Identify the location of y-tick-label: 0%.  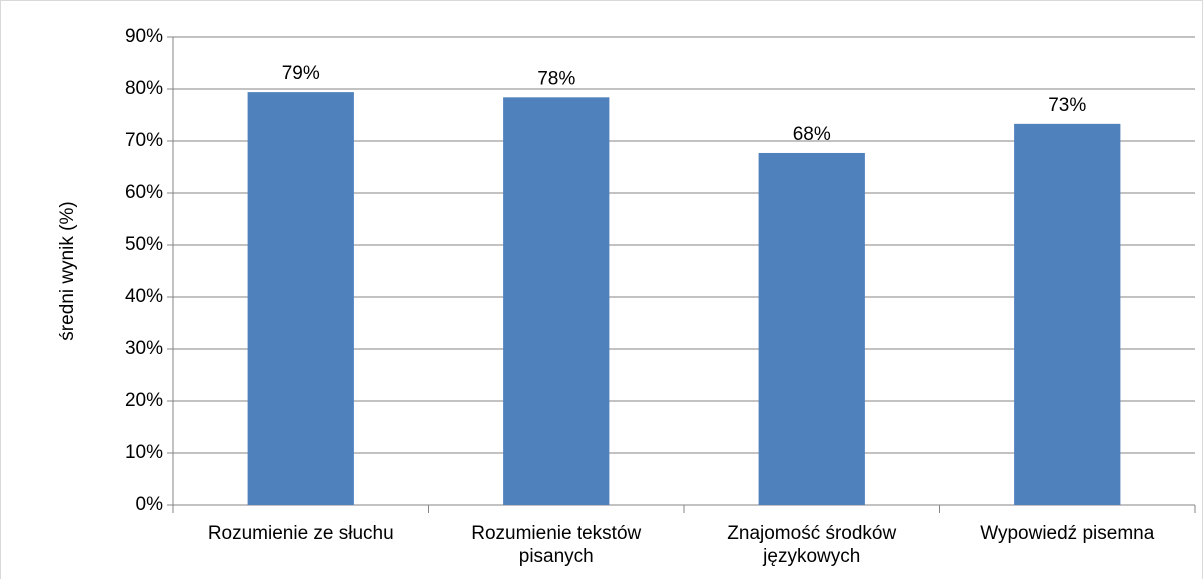
(150, 504).